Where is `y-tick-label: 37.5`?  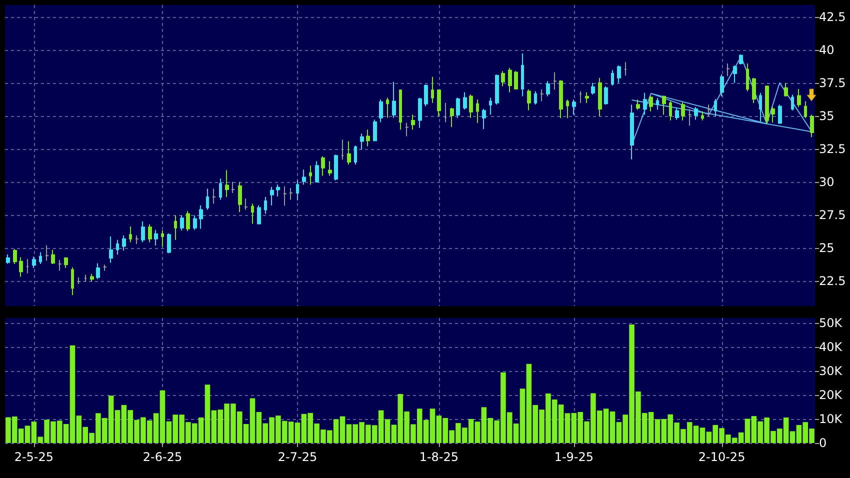 y-tick-label: 37.5 is located at coordinates (832, 83).